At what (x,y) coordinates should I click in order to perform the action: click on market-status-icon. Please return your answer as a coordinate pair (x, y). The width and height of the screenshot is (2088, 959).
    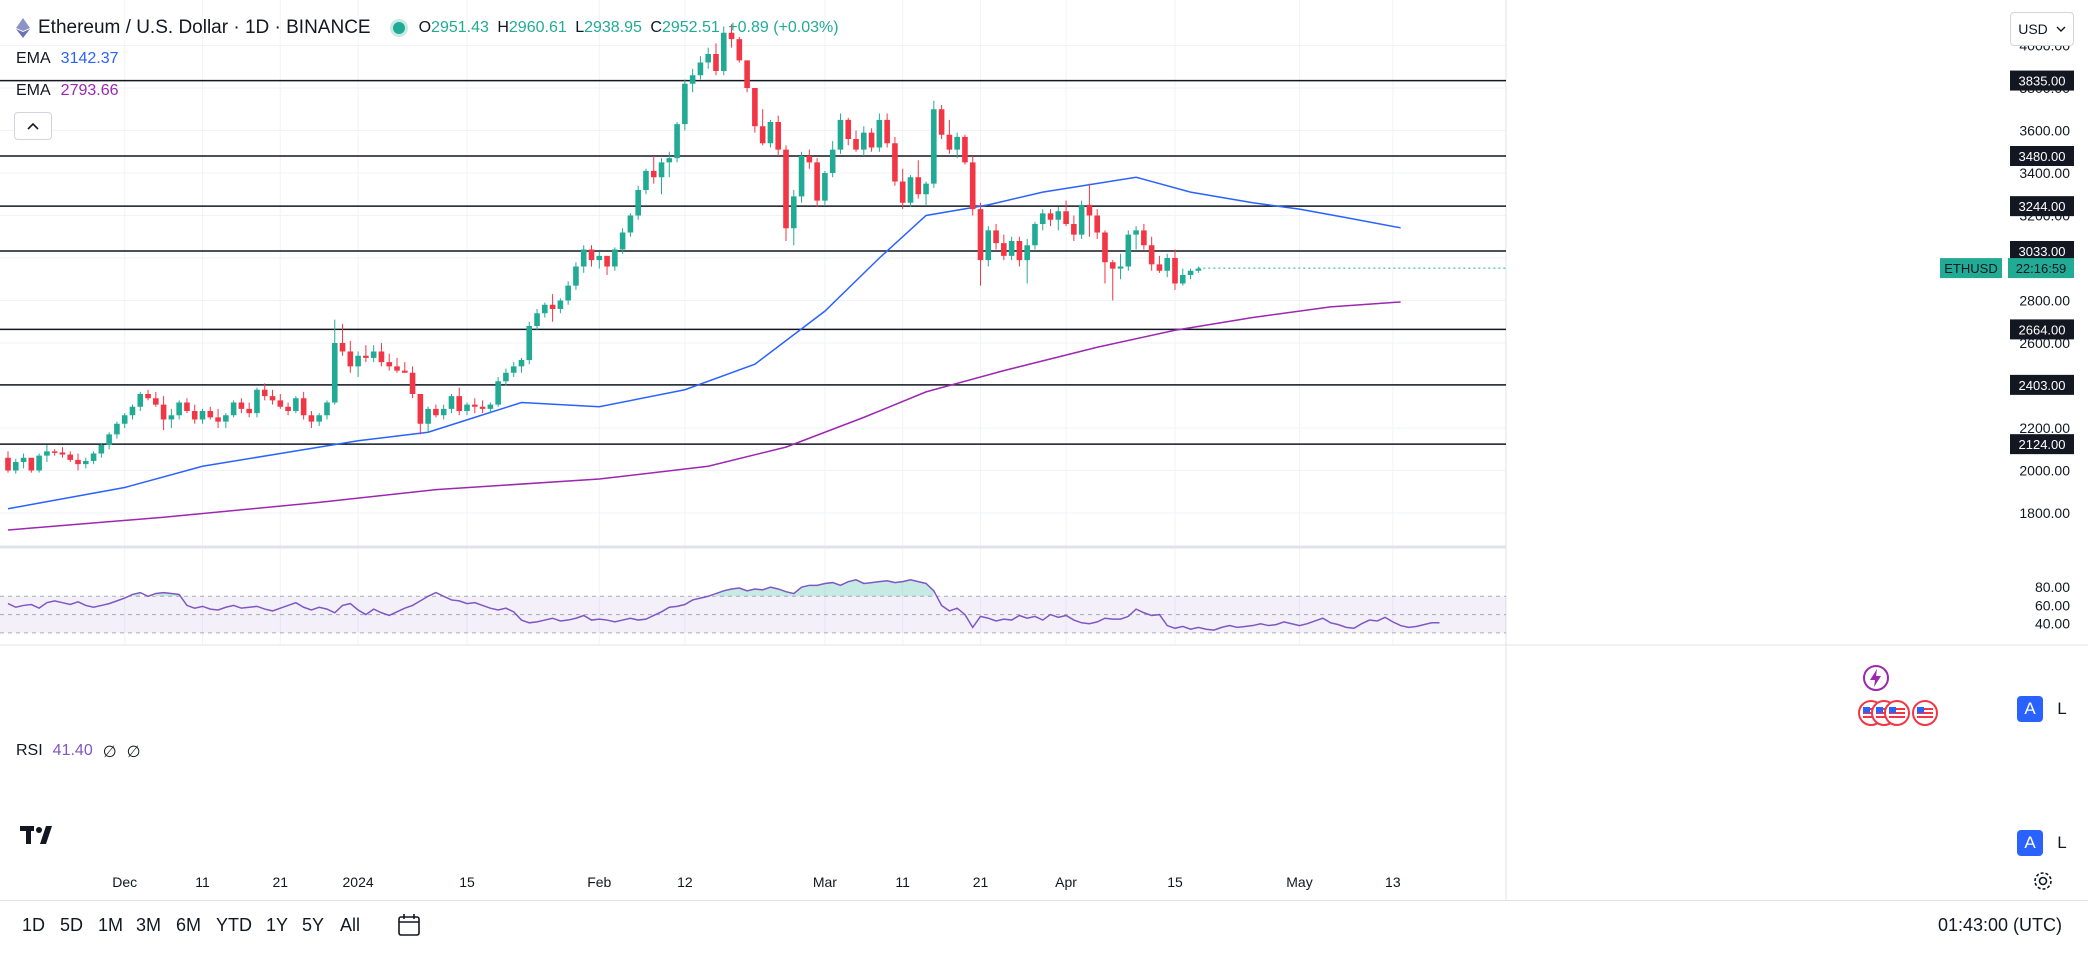
    Looking at the image, I should click on (398, 28).